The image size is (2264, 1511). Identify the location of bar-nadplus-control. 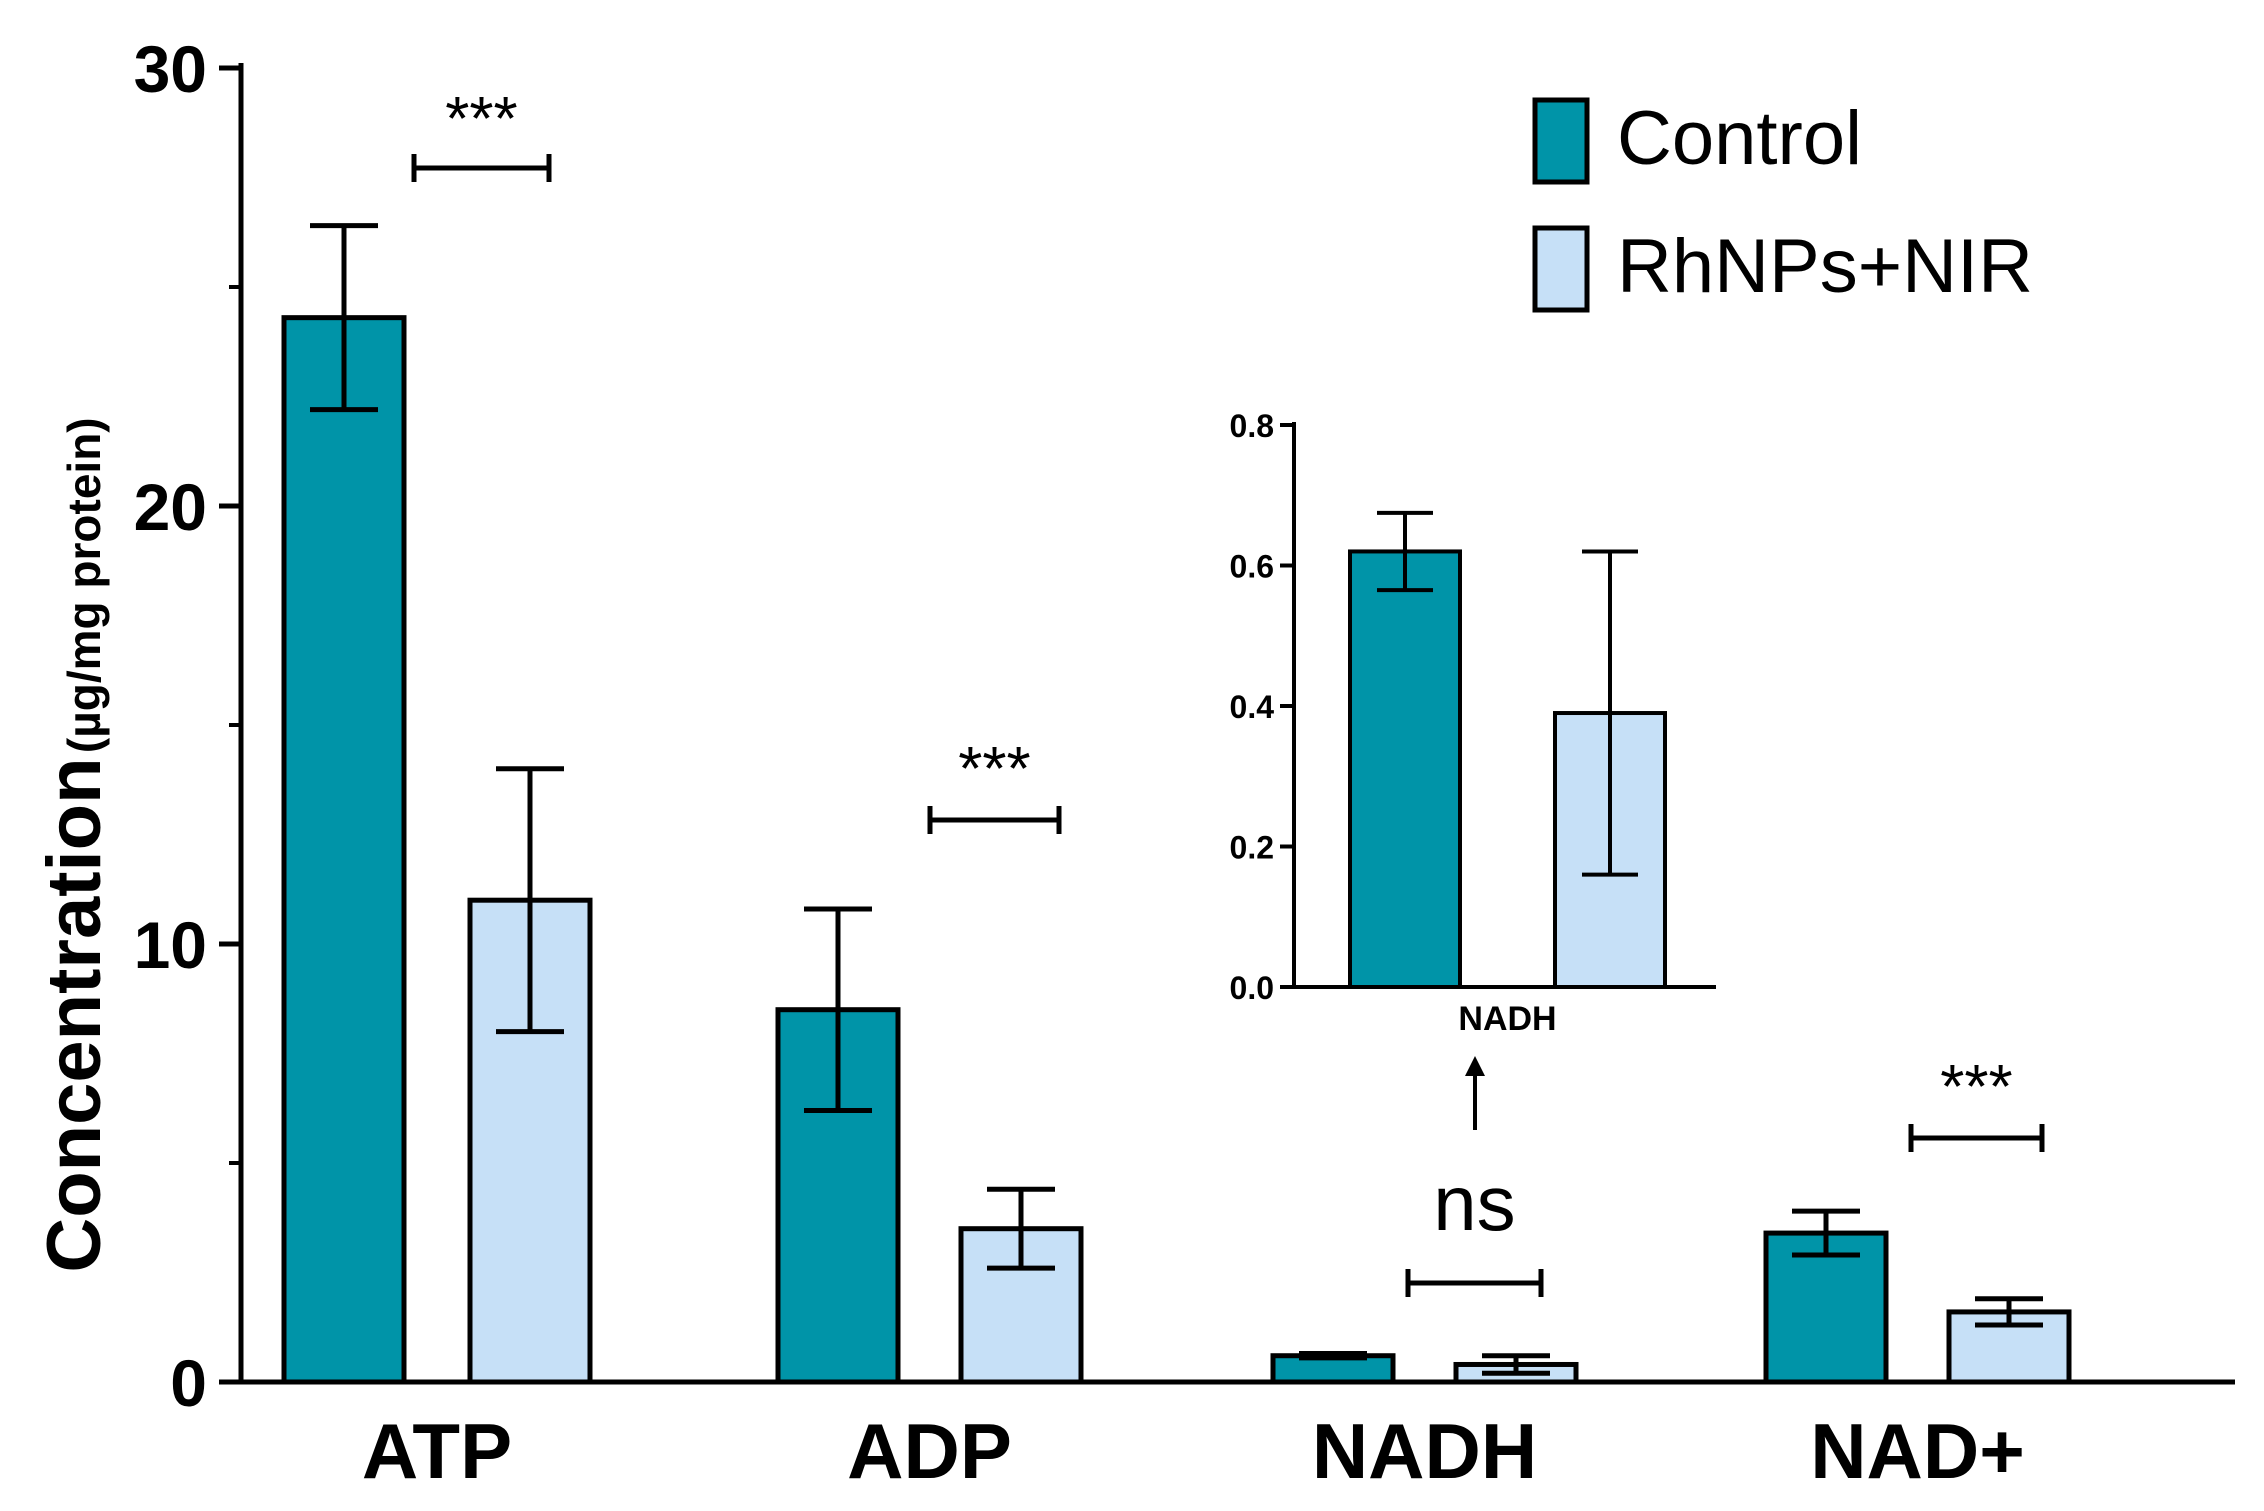
(1826, 1307).